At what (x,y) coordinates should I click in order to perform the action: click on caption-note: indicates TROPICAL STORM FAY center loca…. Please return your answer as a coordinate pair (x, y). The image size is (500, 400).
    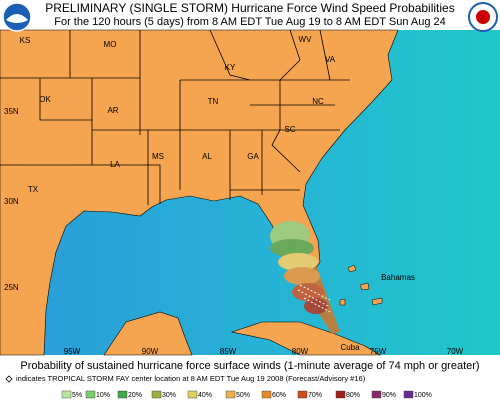
    Looking at the image, I should click on (191, 378).